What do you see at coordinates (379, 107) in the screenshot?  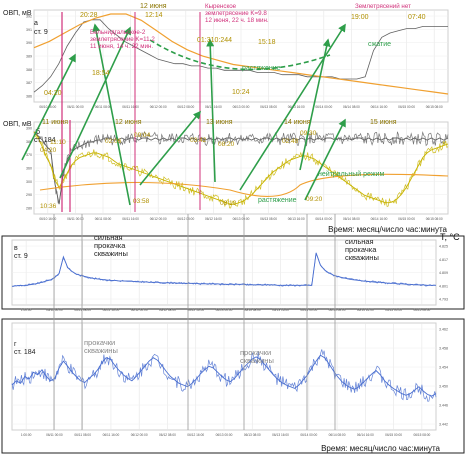 I see `a-x-tick-label: 06/14 16:00` at bounding box center [379, 107].